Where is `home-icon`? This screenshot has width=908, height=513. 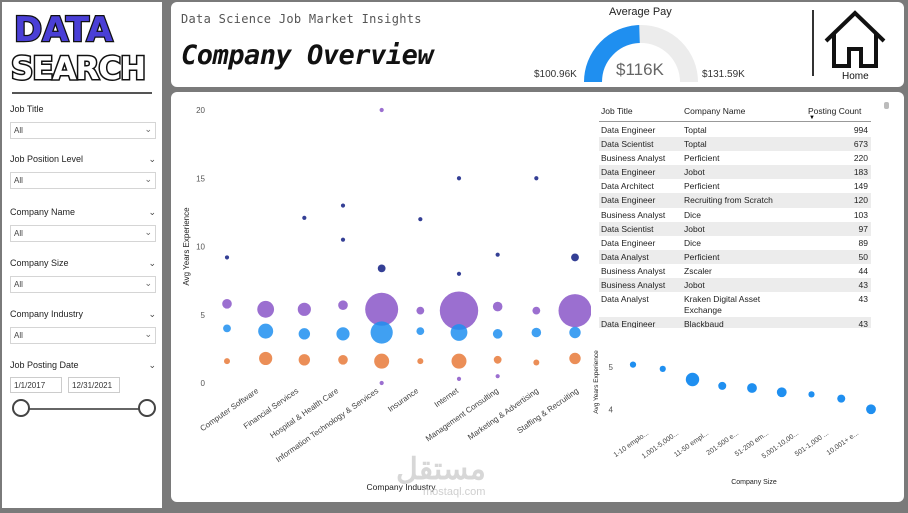
home-icon is located at coordinates (855, 39).